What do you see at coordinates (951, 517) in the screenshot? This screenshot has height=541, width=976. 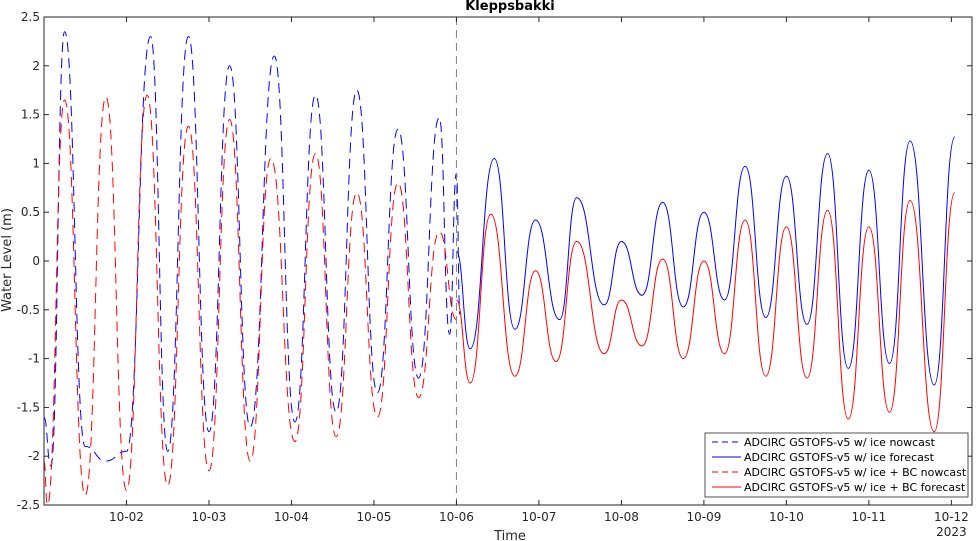 I see `x-tick-label: 10-12` at bounding box center [951, 517].